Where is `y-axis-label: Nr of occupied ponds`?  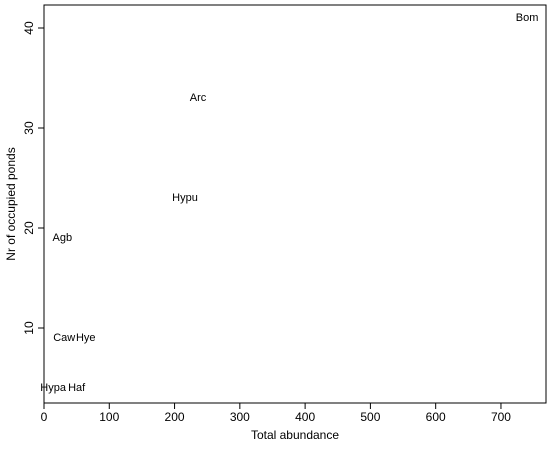 y-axis-label: Nr of occupied ponds is located at coordinates (11, 203).